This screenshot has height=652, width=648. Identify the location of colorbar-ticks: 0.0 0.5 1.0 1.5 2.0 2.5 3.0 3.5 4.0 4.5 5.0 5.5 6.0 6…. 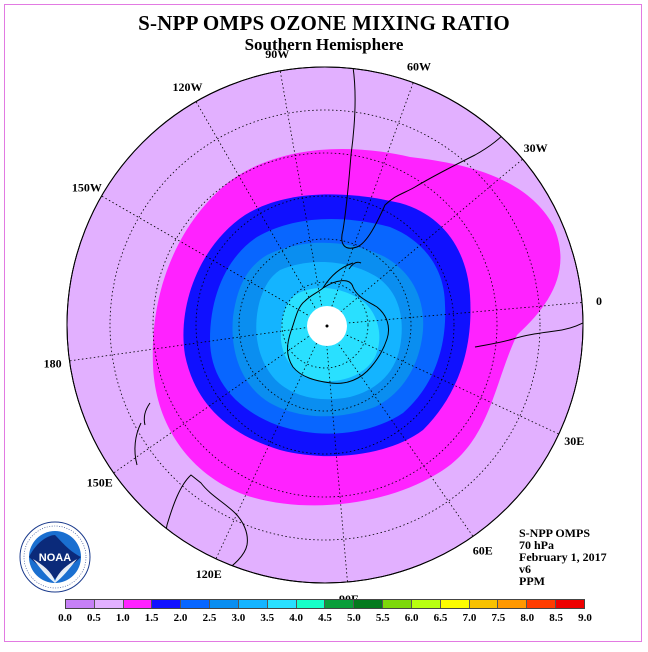
(323, 619).